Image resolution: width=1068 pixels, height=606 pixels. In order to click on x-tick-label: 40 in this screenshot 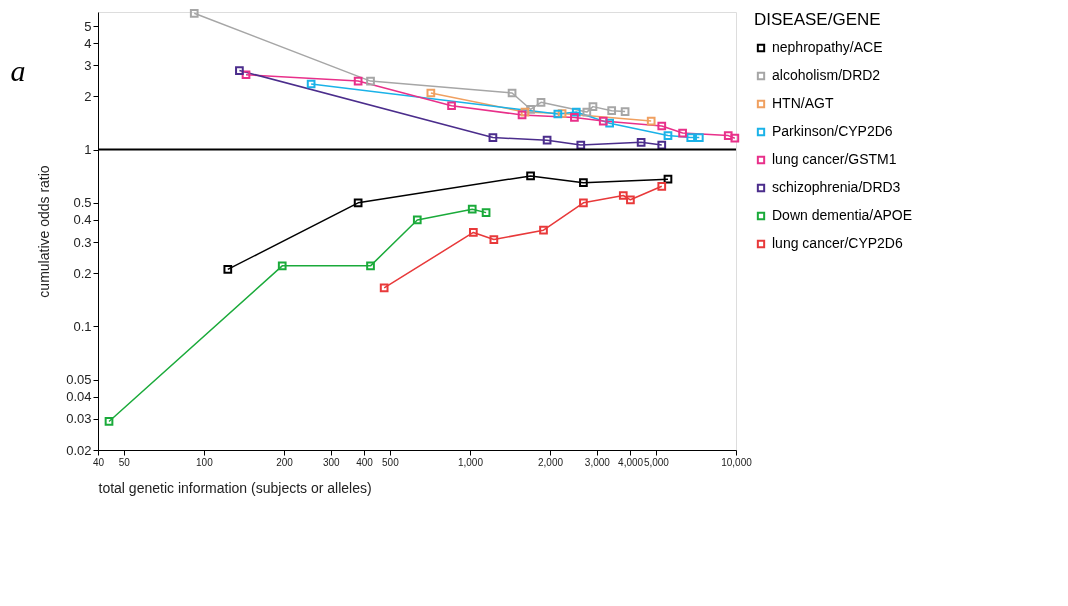, I will do `click(98, 462)`.